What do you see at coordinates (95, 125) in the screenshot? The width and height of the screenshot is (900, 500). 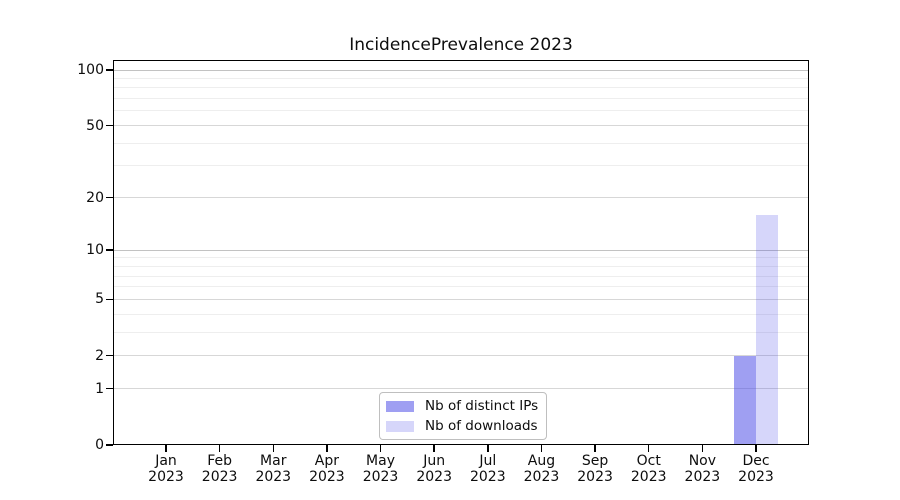 I see `y-axis-tick-label: 50` at bounding box center [95, 125].